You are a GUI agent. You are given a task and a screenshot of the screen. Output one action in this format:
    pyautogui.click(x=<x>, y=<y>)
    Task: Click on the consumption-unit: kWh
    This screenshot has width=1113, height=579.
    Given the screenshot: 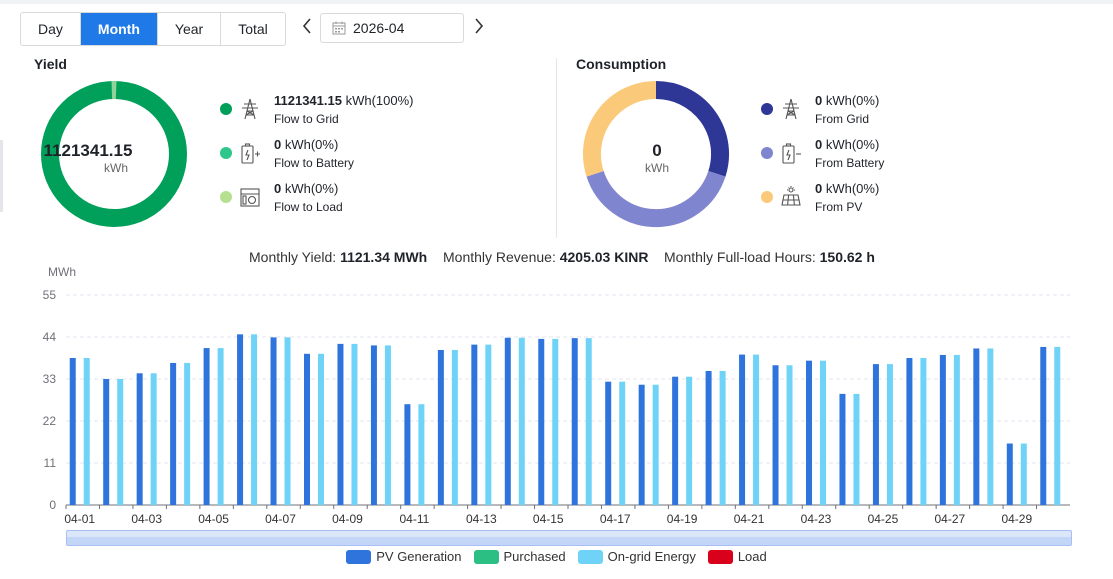 What is the action you would take?
    pyautogui.click(x=657, y=168)
    